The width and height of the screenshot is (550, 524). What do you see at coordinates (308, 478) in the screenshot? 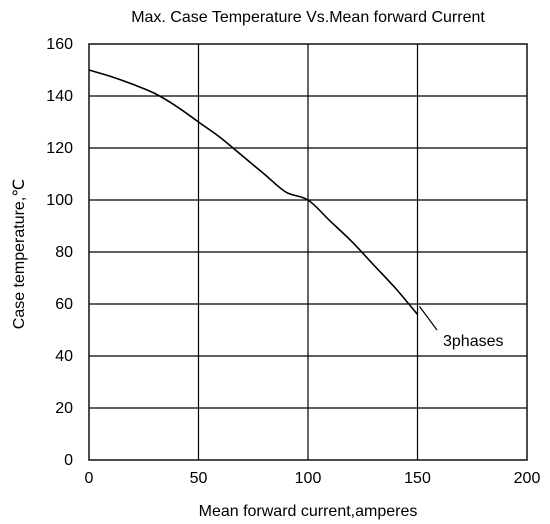
I see `x-tick-label: 100` at bounding box center [308, 478].